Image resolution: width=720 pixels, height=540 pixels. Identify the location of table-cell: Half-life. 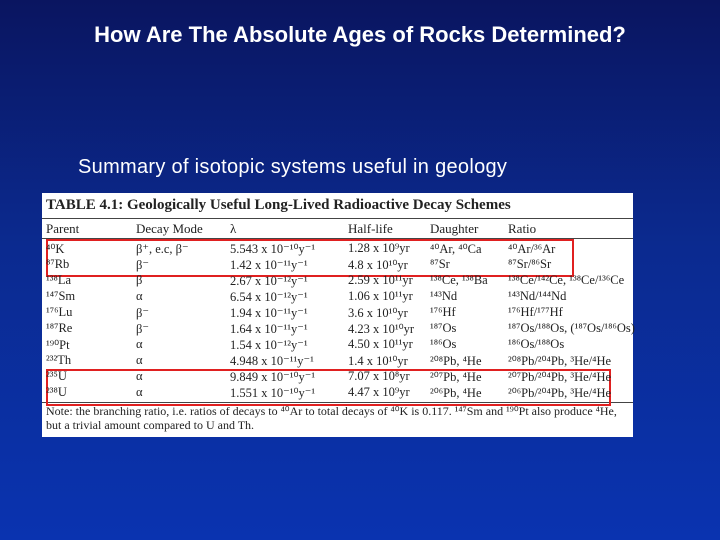
(370, 228).